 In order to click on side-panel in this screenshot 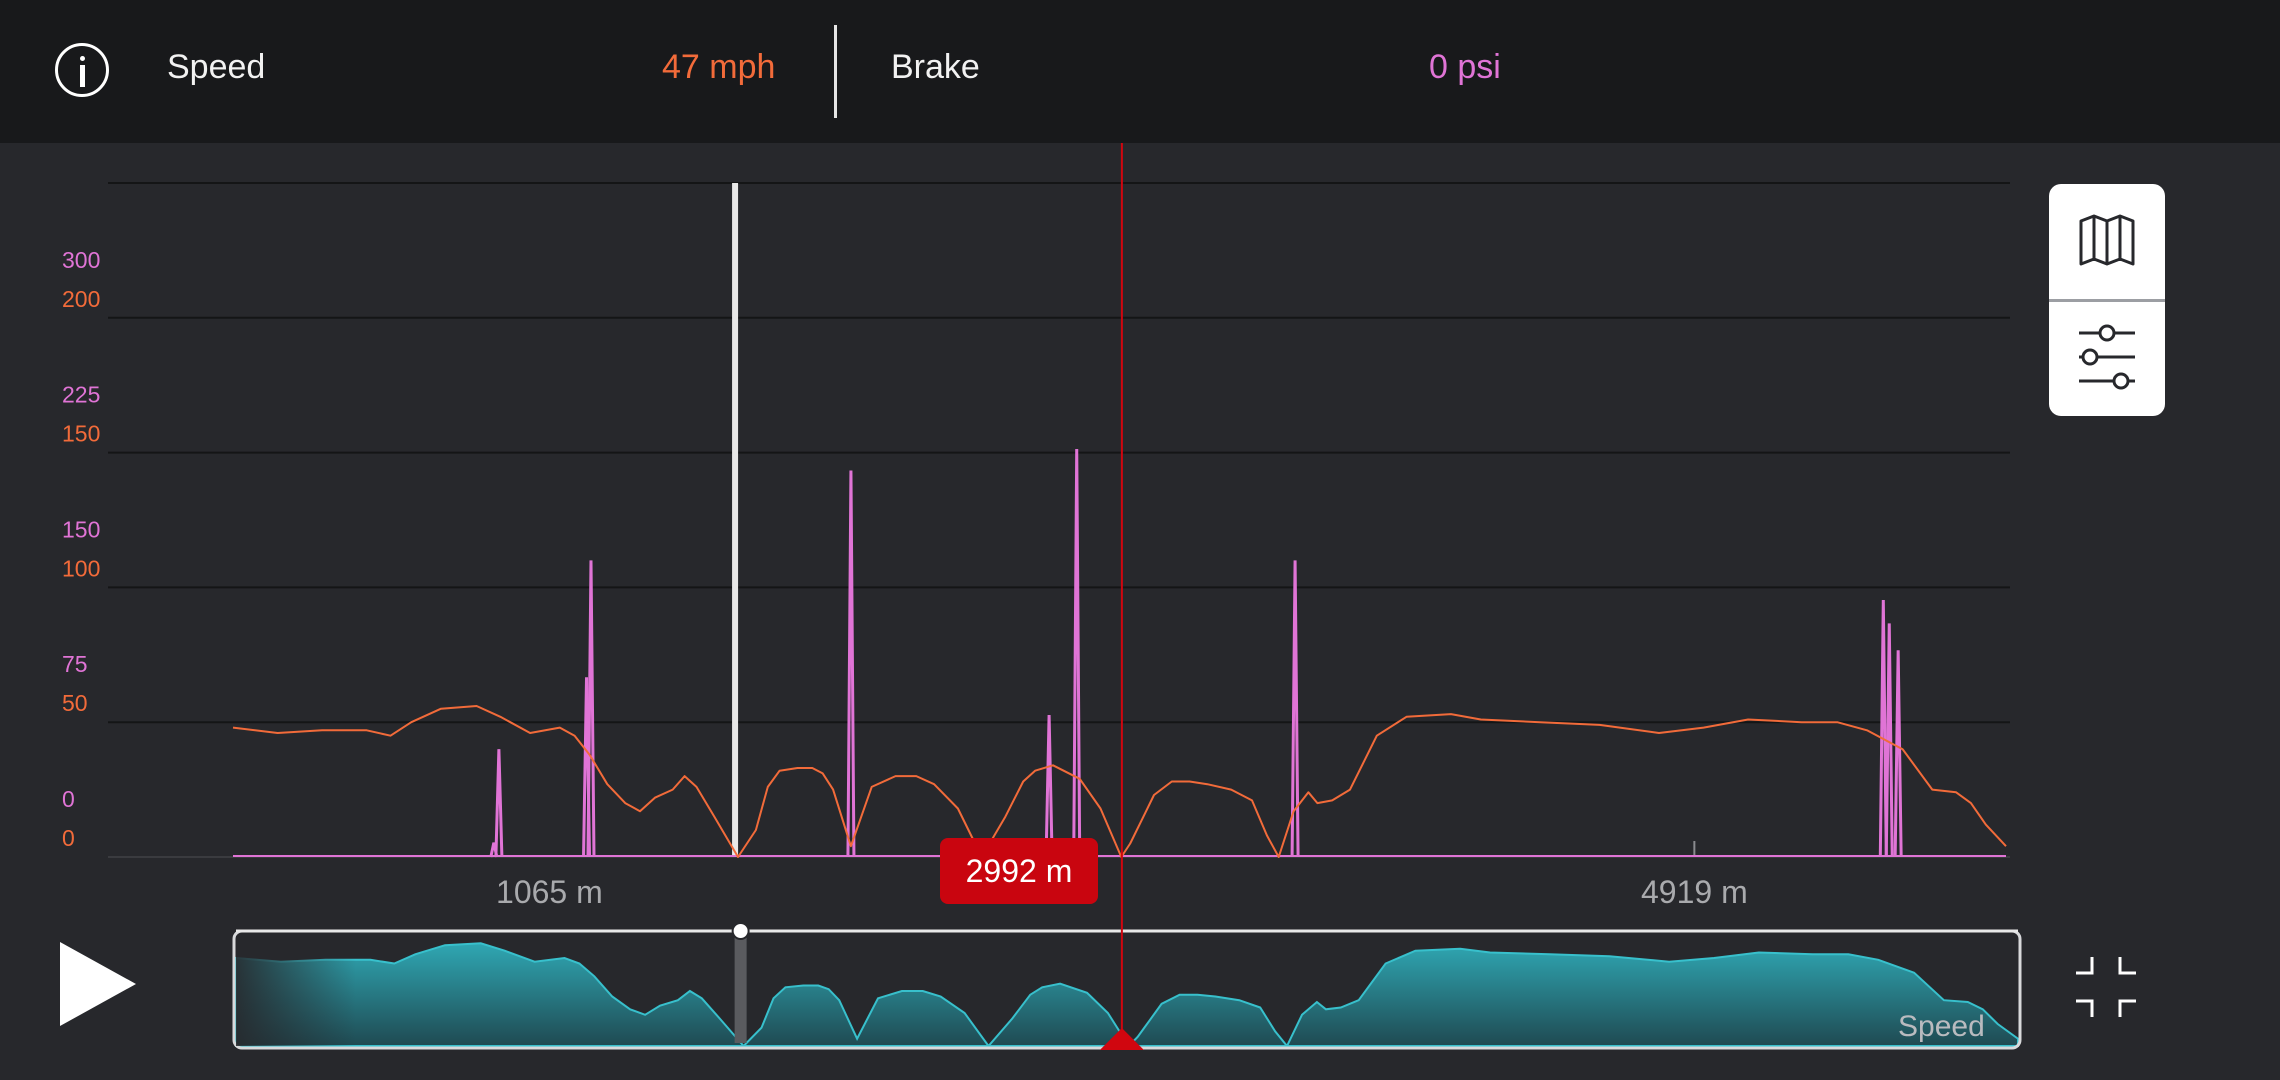, I will do `click(2107, 300)`.